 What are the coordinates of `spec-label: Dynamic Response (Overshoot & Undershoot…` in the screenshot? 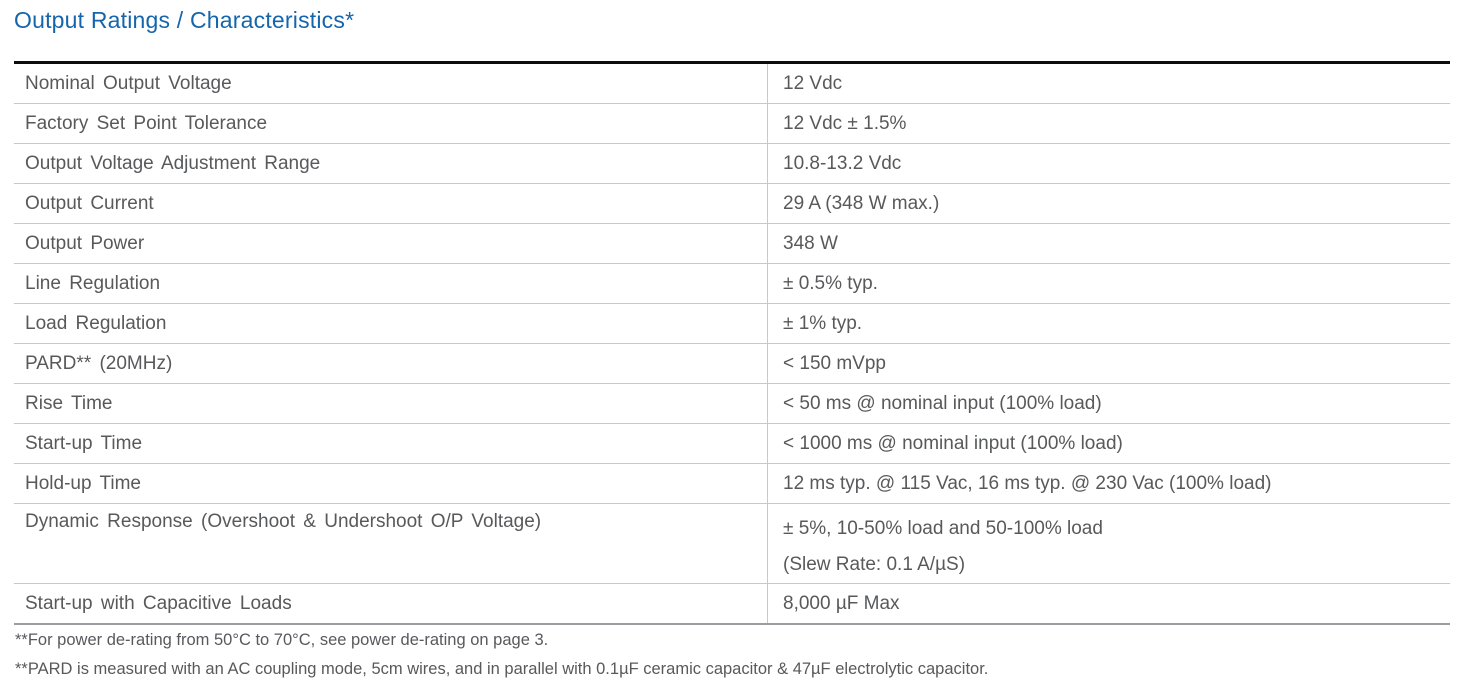 It's located at (391, 543).